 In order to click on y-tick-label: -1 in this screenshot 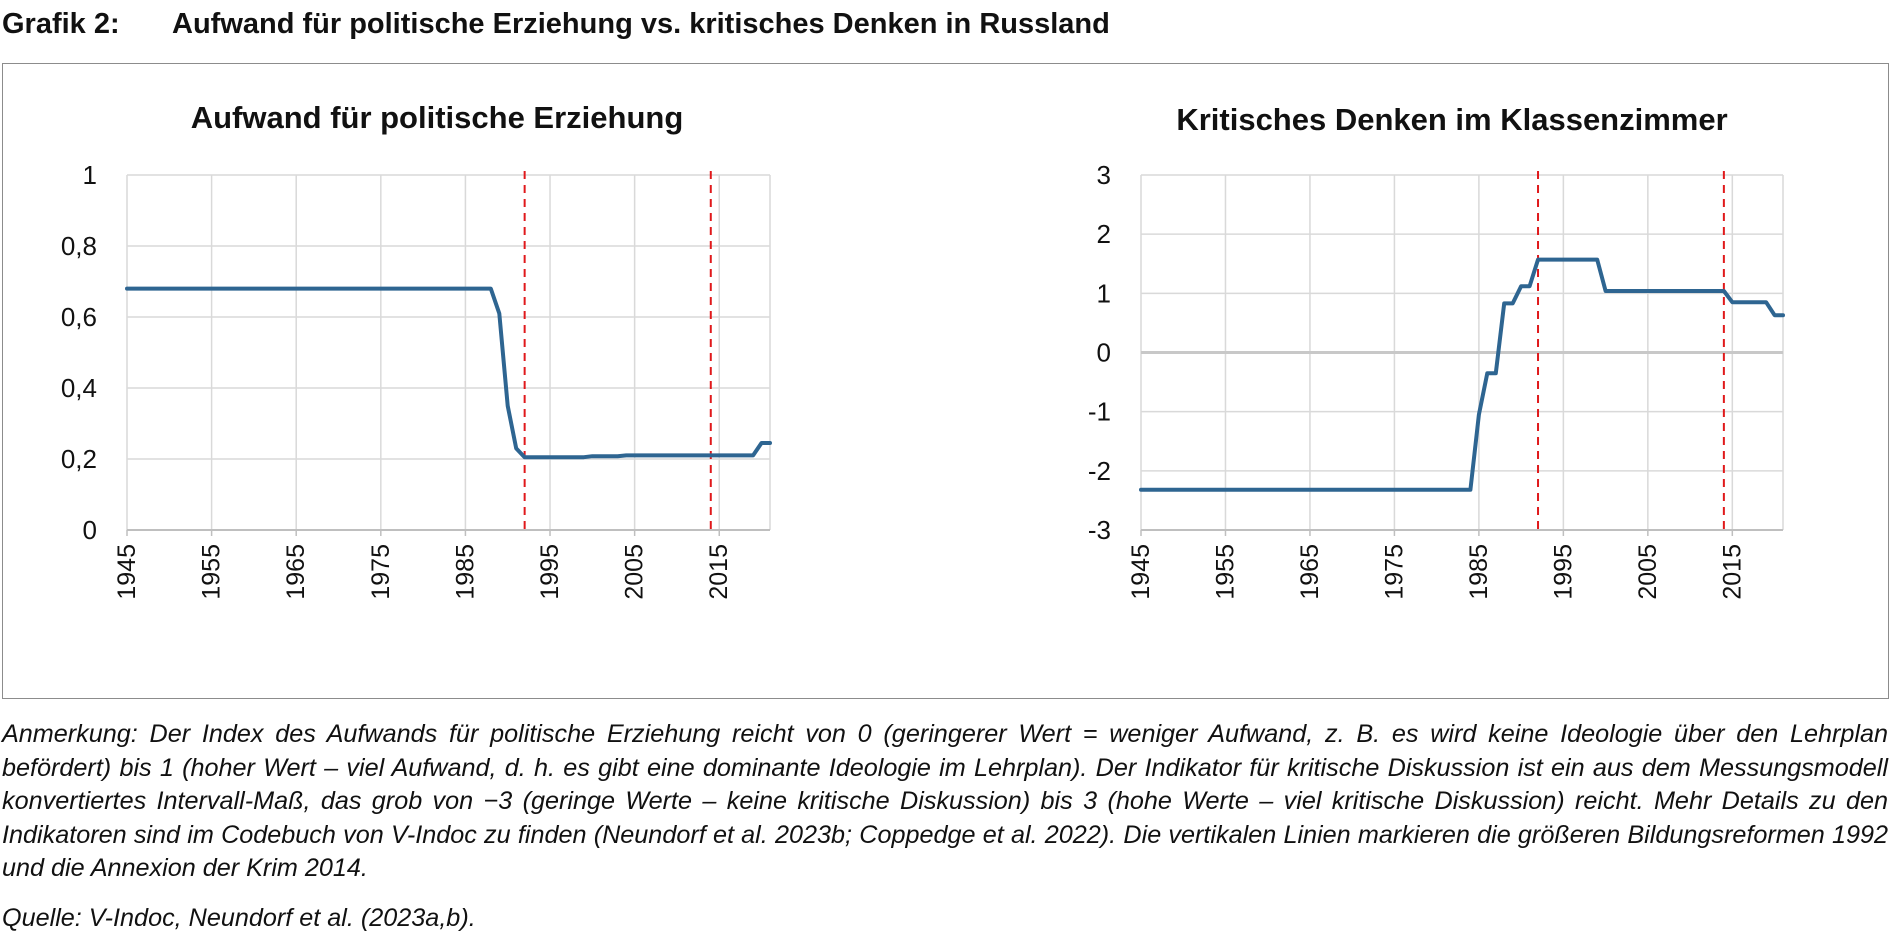, I will do `click(1099, 412)`.